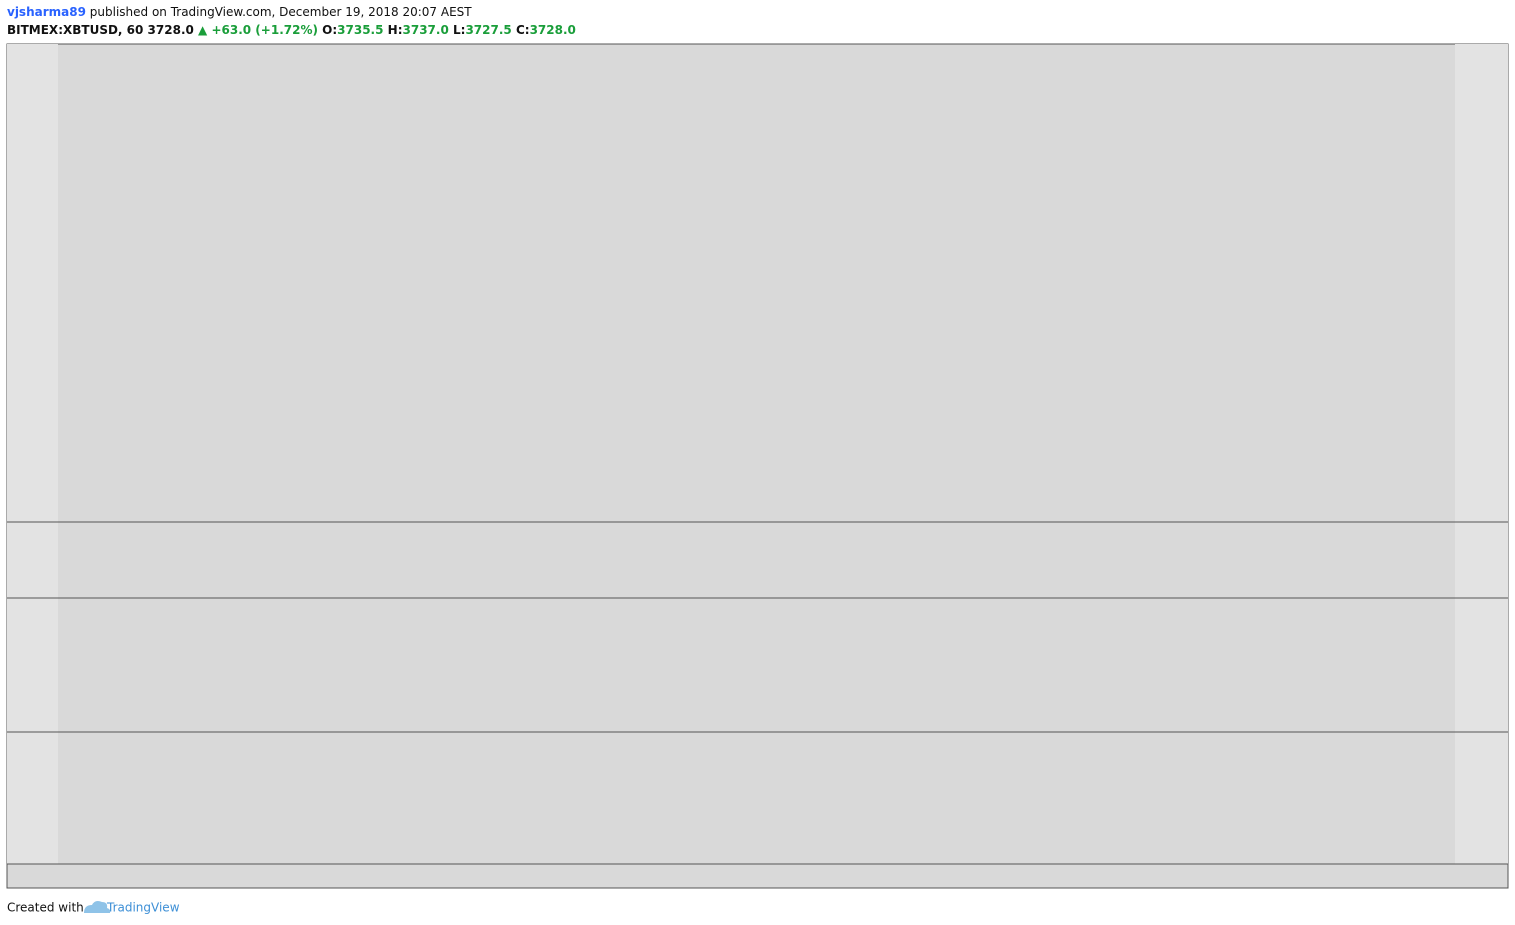 The image size is (1515, 925). Describe the element at coordinates (488, 30) in the screenshot. I see `ohlc-value: 3727.5` at that location.